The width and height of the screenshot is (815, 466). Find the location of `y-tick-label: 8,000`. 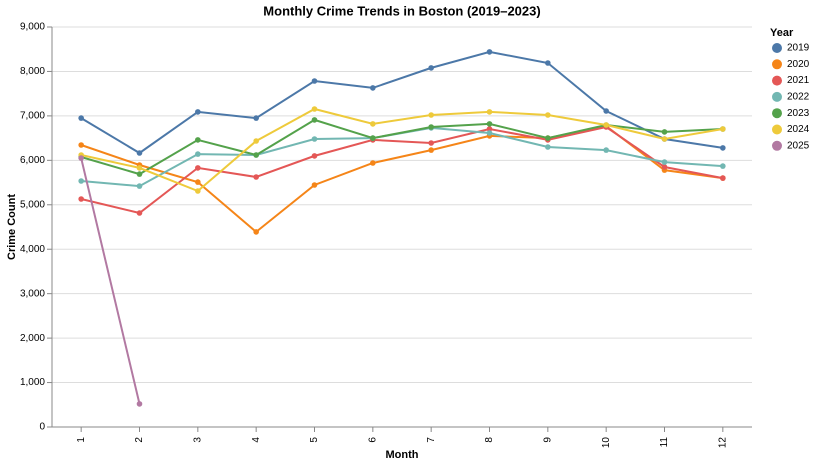

y-tick-label: 8,000 is located at coordinates (32, 71).